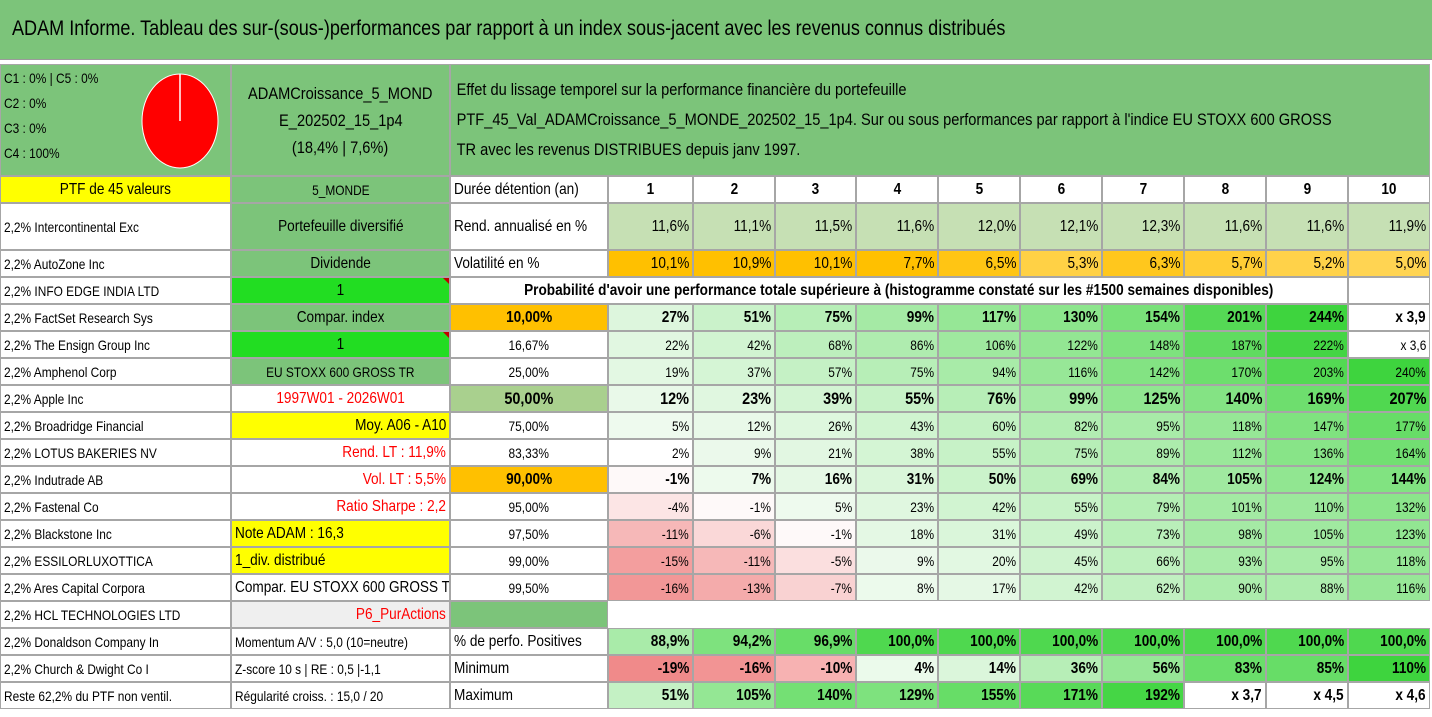  What do you see at coordinates (897, 398) in the screenshot?
I see `probability-value: 55%` at bounding box center [897, 398].